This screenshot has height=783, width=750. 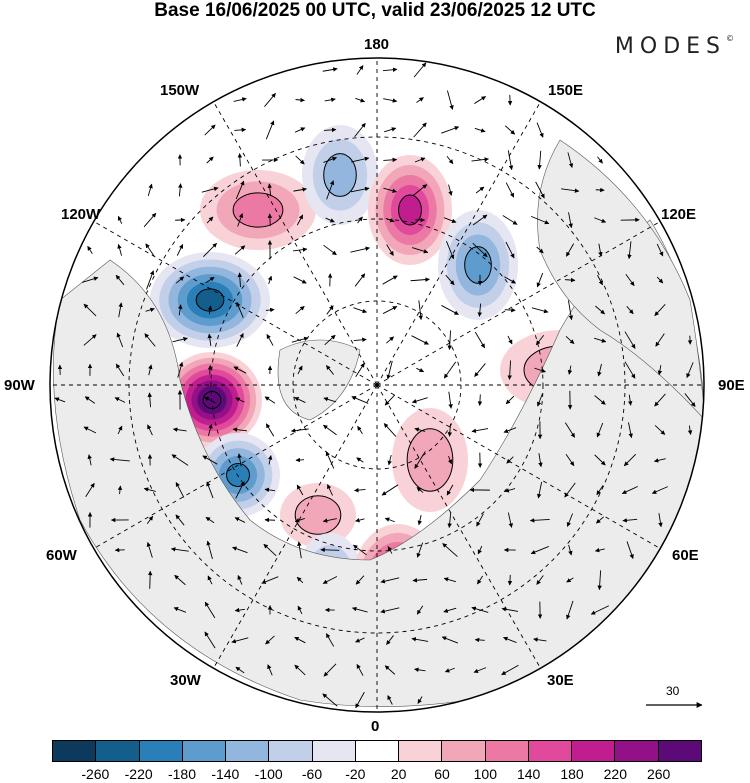 I want to click on reference-vector-label: 30, so click(x=673, y=691).